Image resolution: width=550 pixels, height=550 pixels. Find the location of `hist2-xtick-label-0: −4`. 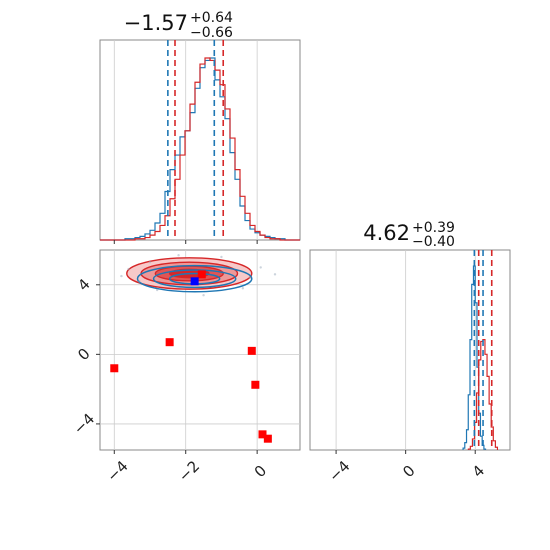

hist2-xtick-label-0: −4 is located at coordinates (339, 471).